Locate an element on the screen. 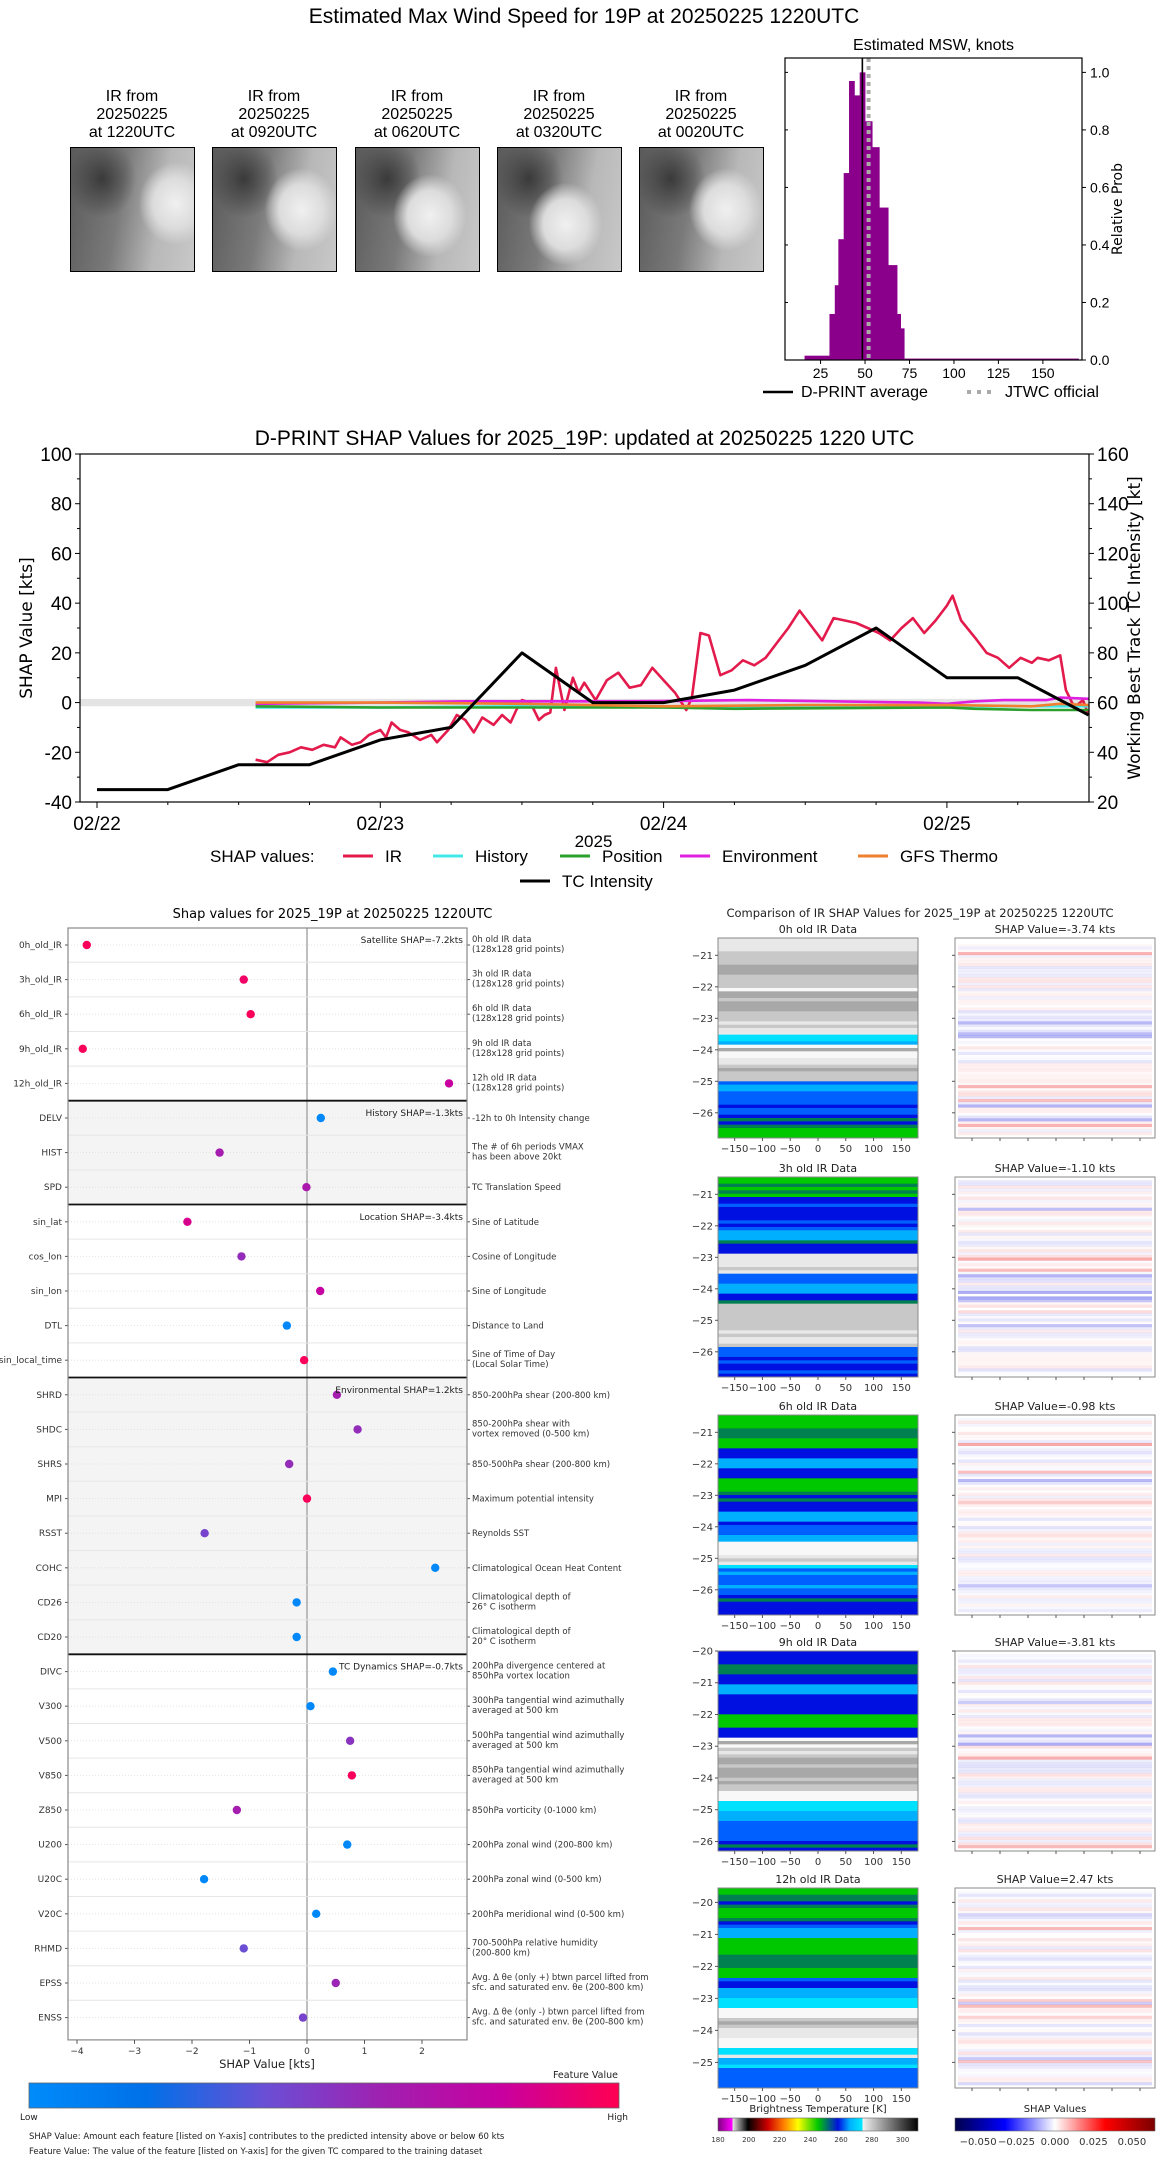 This screenshot has width=1168, height=2158. x-tick-label: −100 is located at coordinates (762, 1626).